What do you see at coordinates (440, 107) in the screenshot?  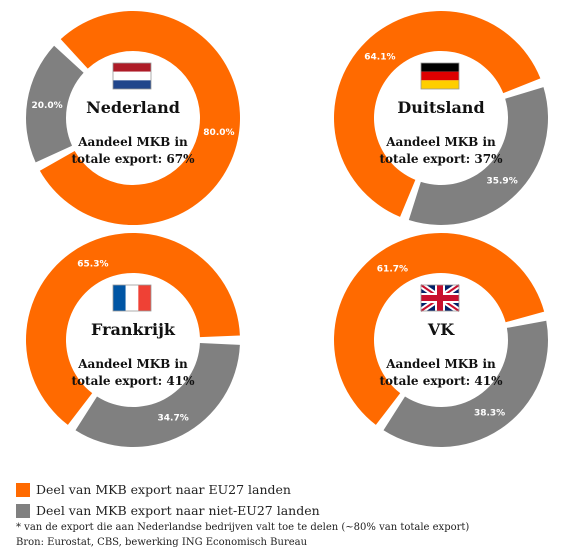 I see `country-name: Duitsland` at bounding box center [440, 107].